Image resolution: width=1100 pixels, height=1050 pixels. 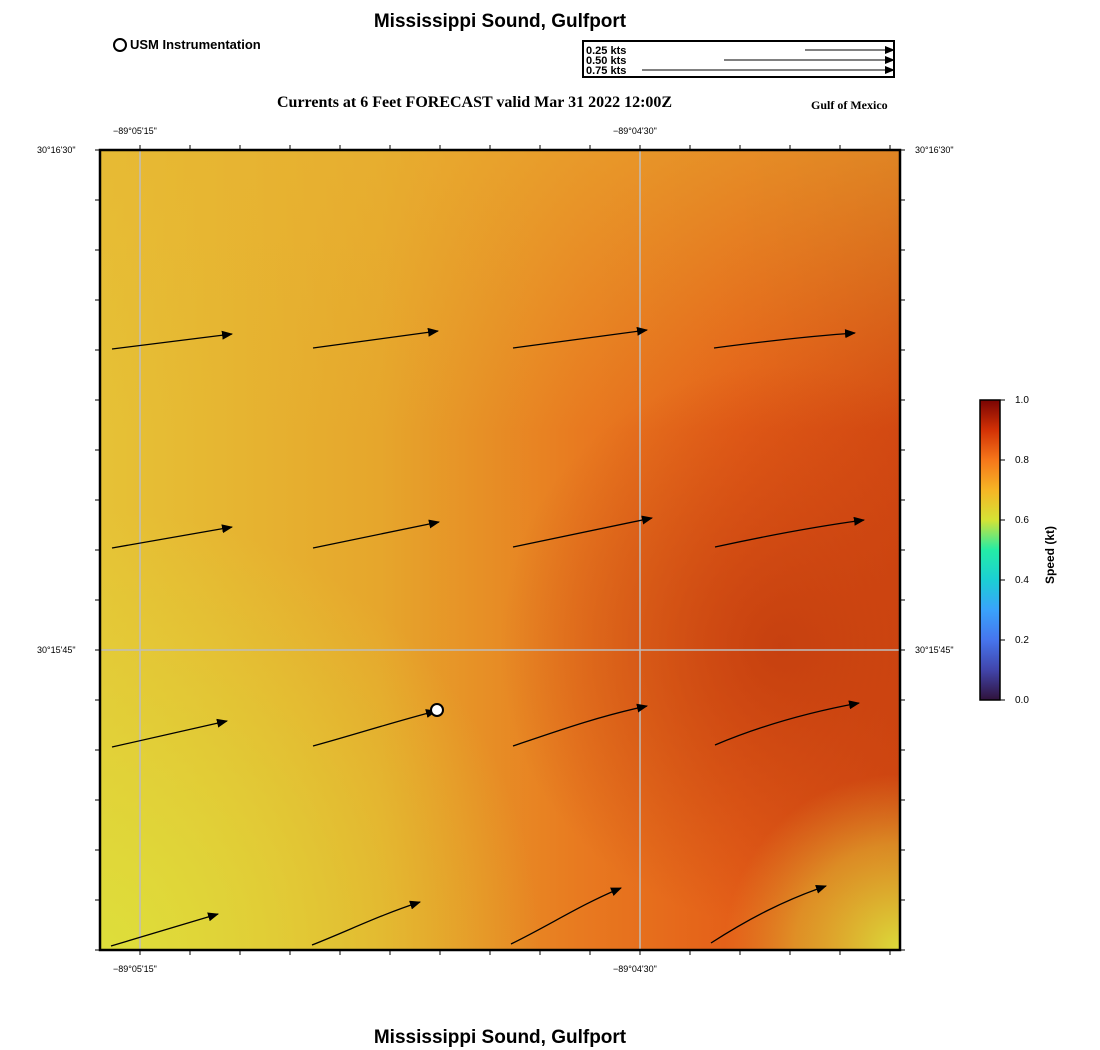 What do you see at coordinates (635, 969) in the screenshot?
I see `lon-tick-bottom-2: −89°04'30"` at bounding box center [635, 969].